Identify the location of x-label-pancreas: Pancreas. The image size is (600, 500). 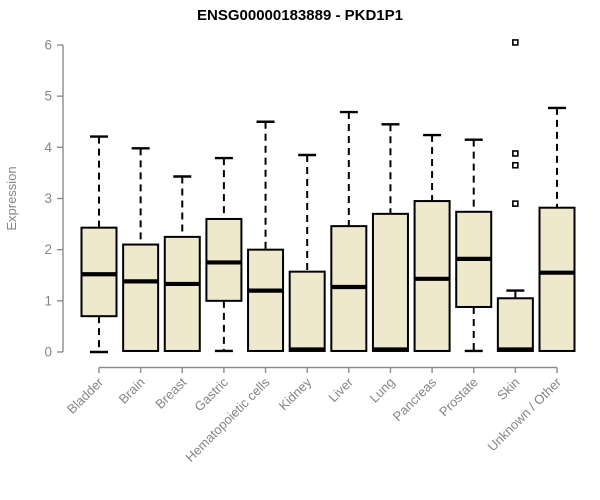
(415, 399).